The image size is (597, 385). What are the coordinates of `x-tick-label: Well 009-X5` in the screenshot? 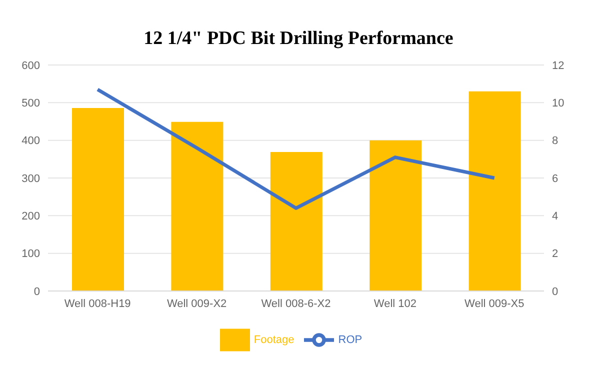 It's located at (494, 304).